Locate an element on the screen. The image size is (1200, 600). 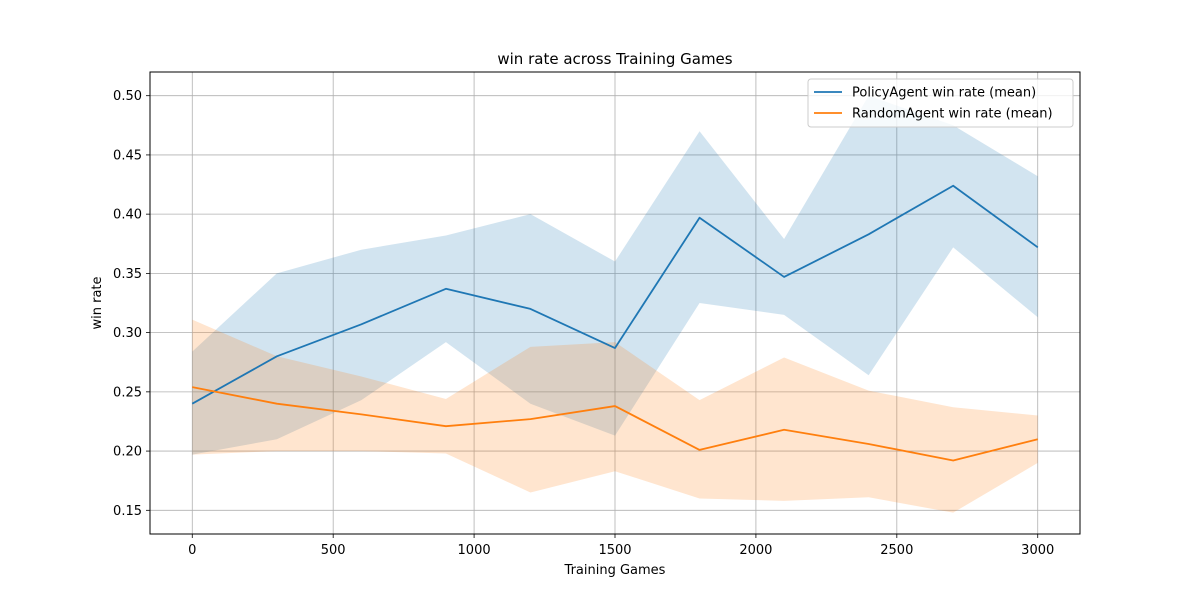
x-axis-ticks: 0 500 1000 1500 2000 2500 3000 is located at coordinates (621, 546).